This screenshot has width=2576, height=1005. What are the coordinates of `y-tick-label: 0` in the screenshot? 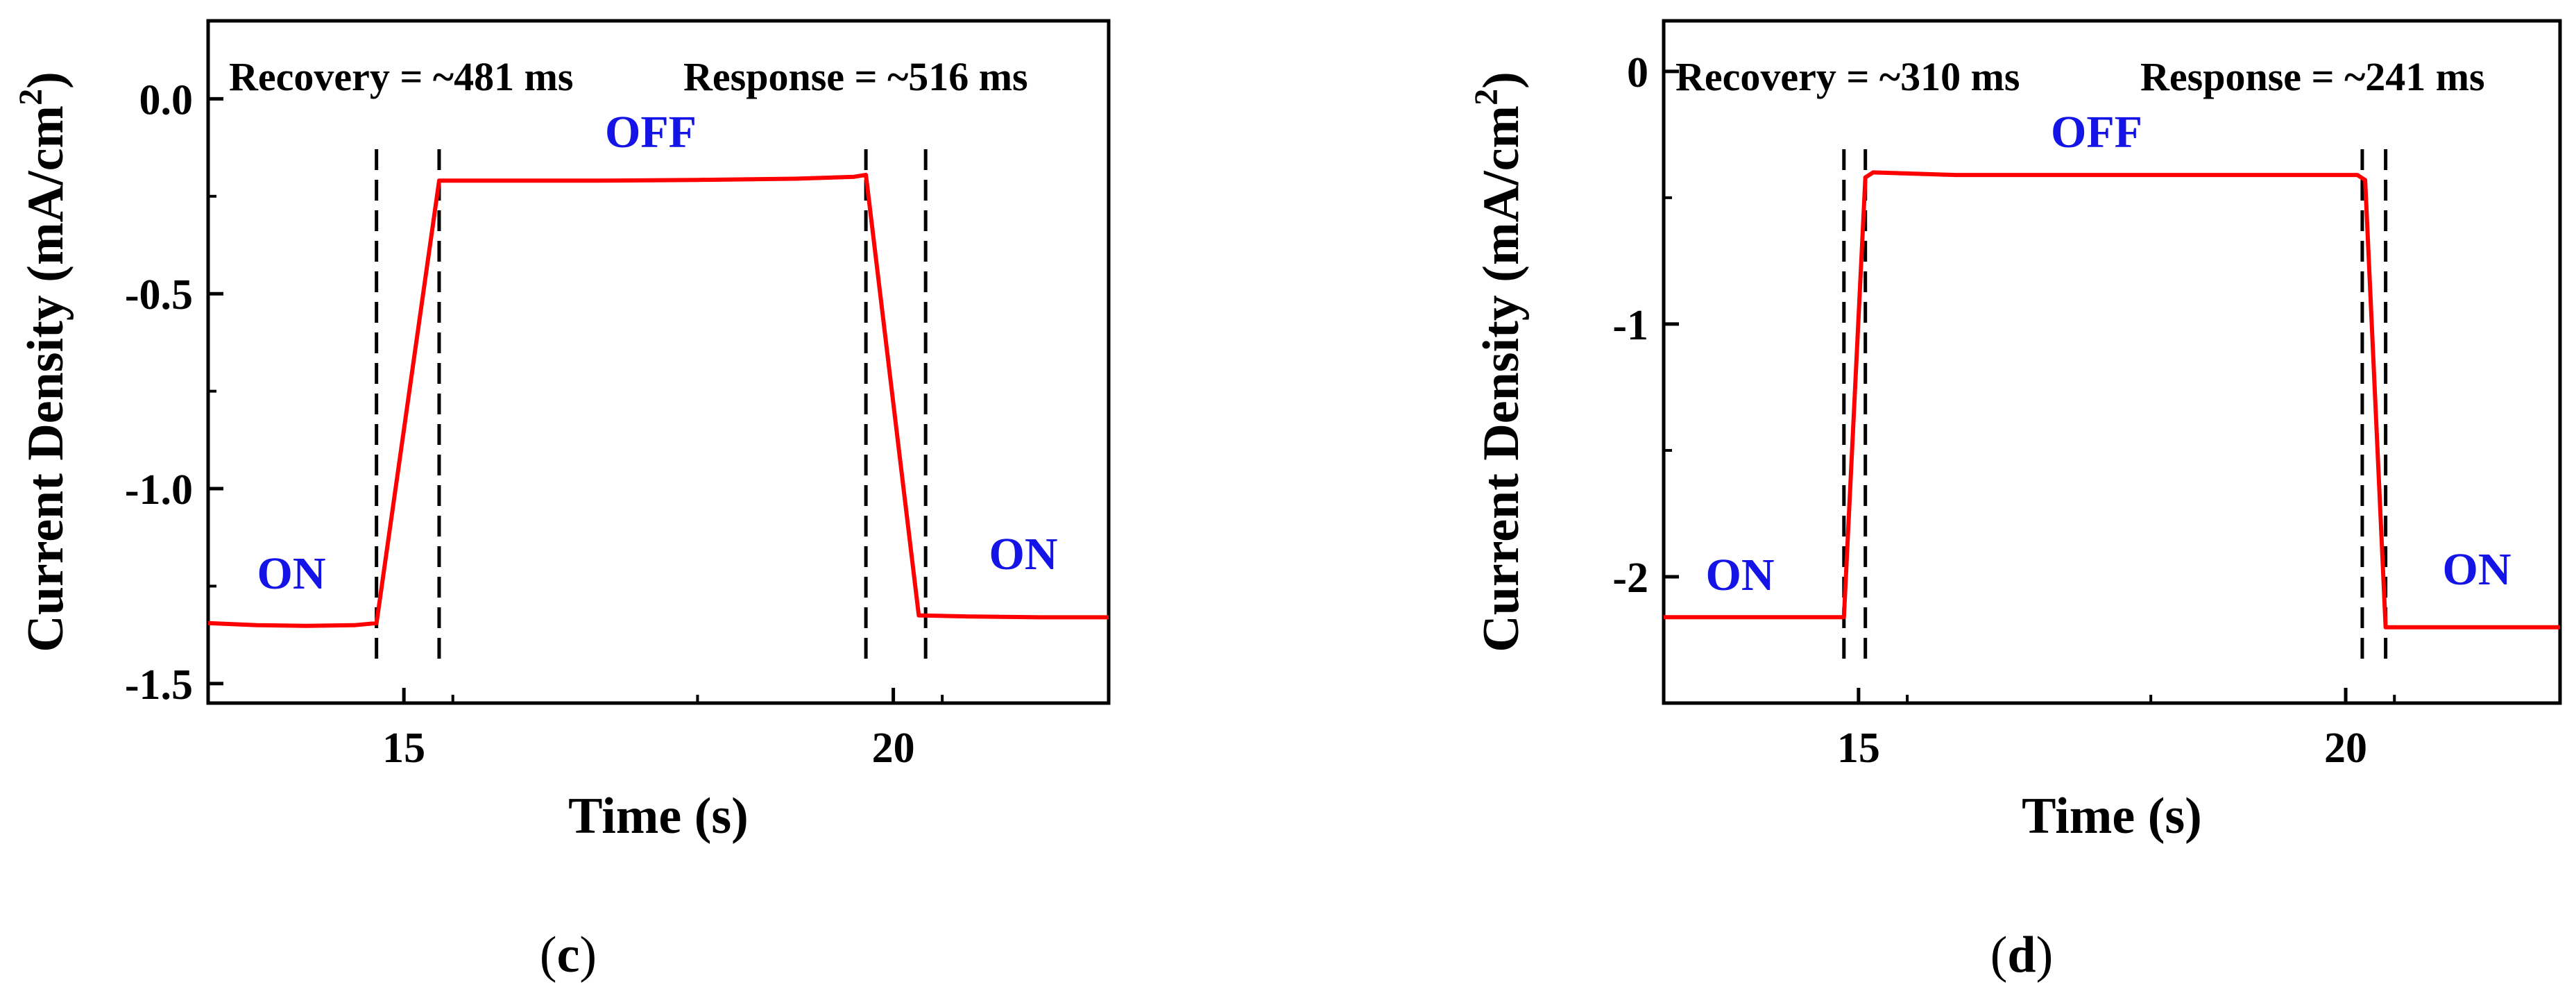 It's located at (1637, 72).